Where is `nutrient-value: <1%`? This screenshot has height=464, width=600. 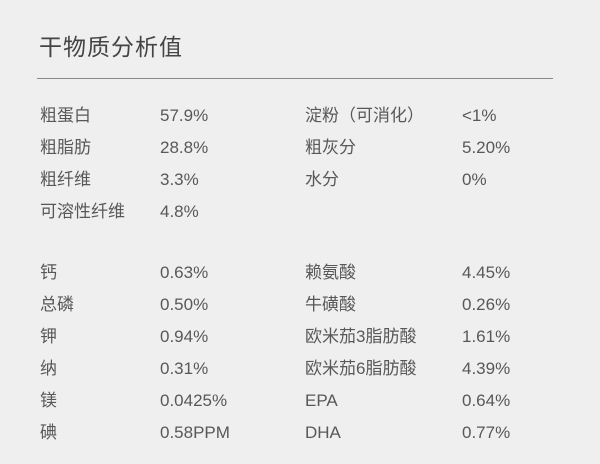 nutrient-value: <1% is located at coordinates (479, 115).